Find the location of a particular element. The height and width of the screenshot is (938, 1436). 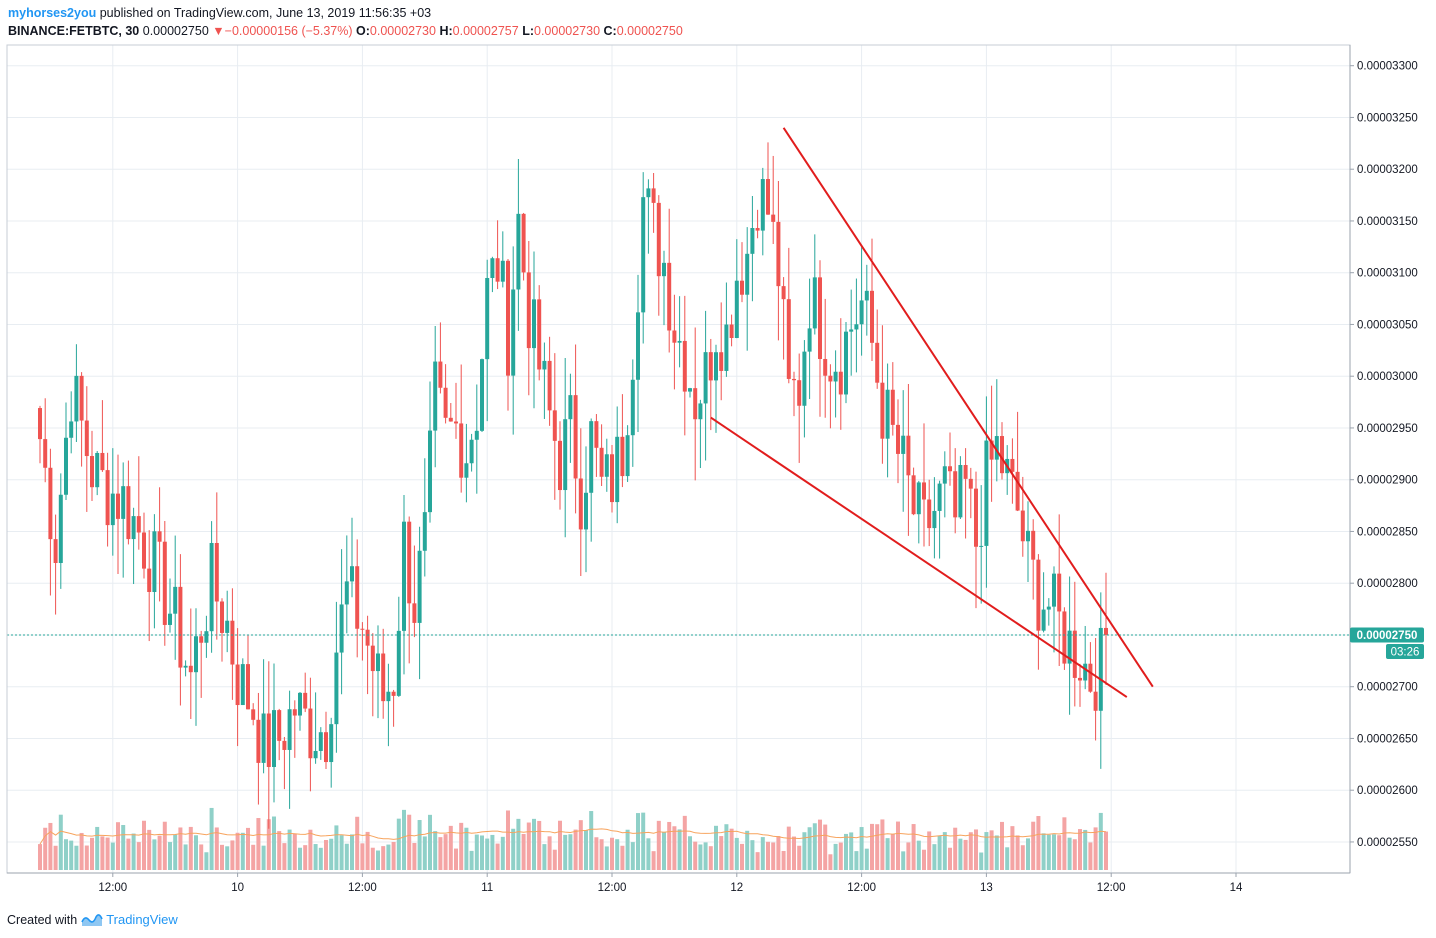

trendline-lower is located at coordinates (919, 557).